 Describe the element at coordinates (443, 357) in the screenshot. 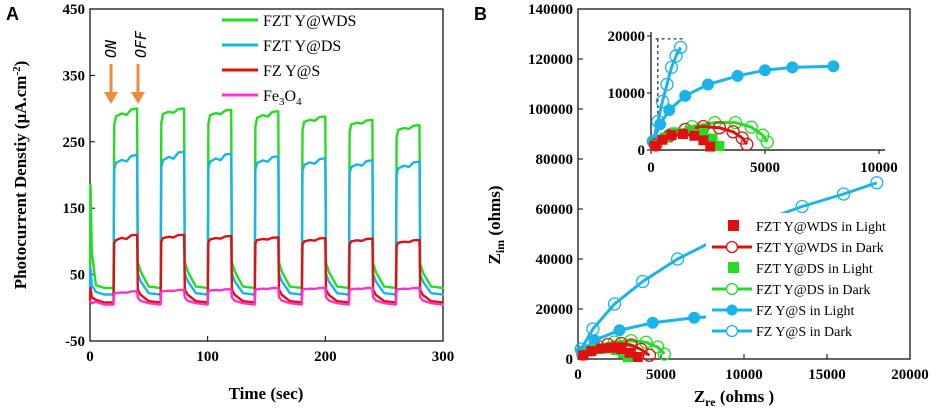

I see `a-xtick-label-3: 300` at that location.